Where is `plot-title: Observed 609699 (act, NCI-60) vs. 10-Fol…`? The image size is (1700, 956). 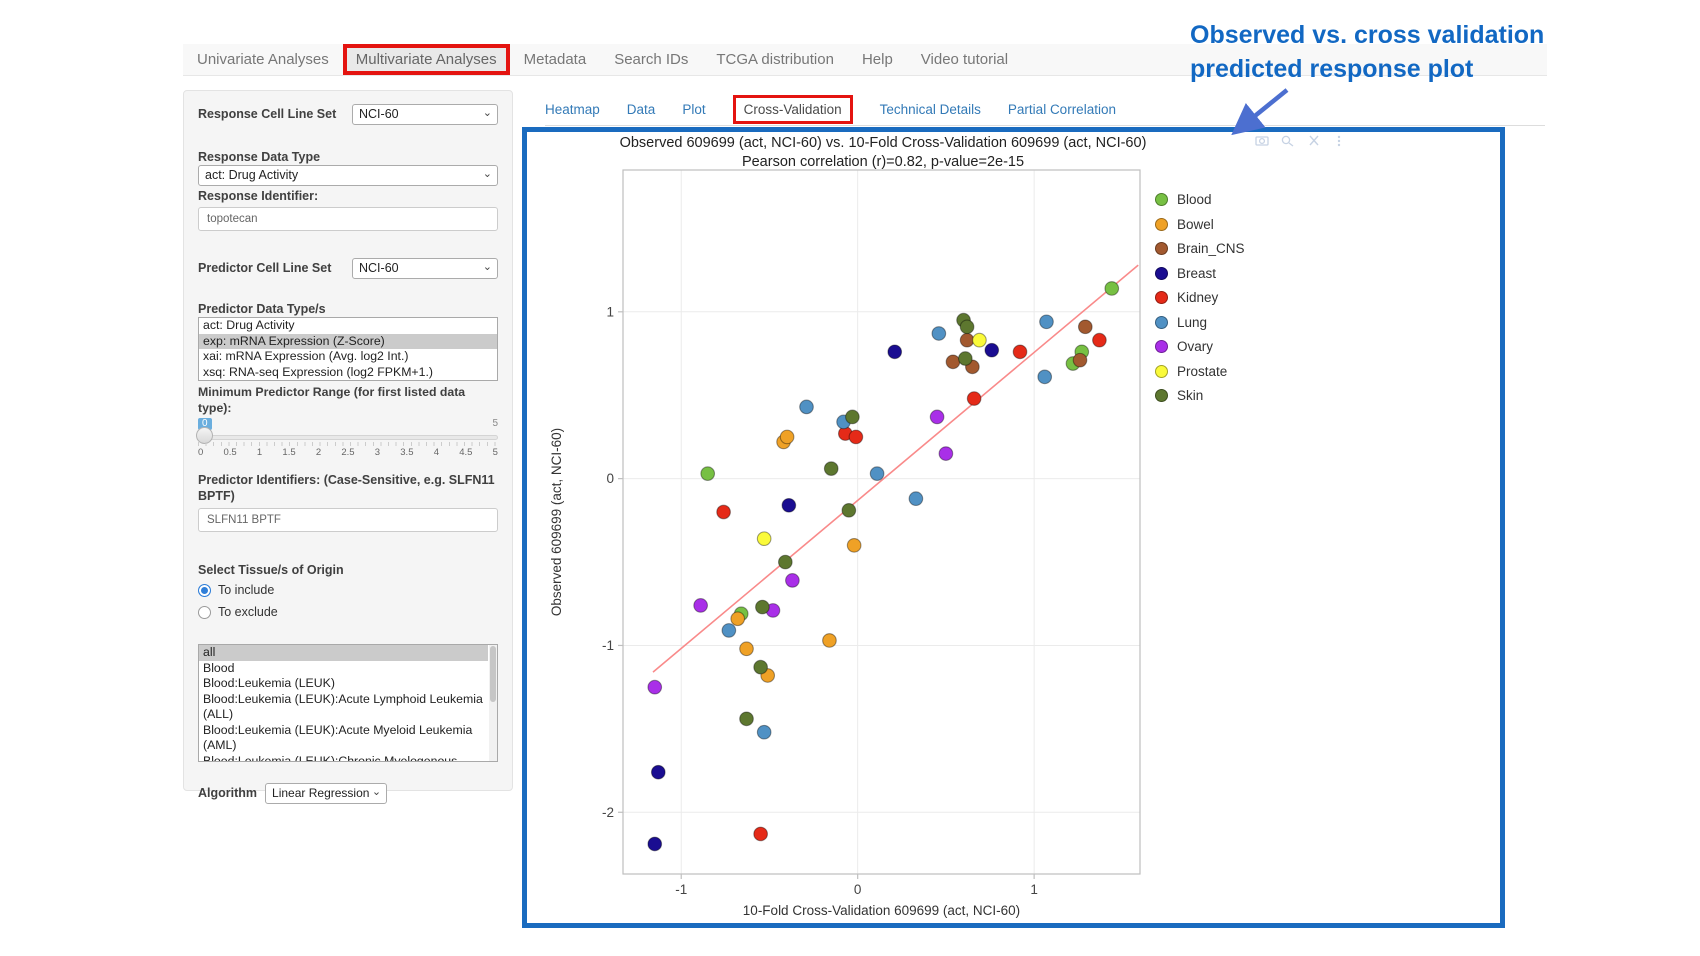 plot-title: Observed 609699 (act, NCI-60) vs. 10-Fol… is located at coordinates (883, 143).